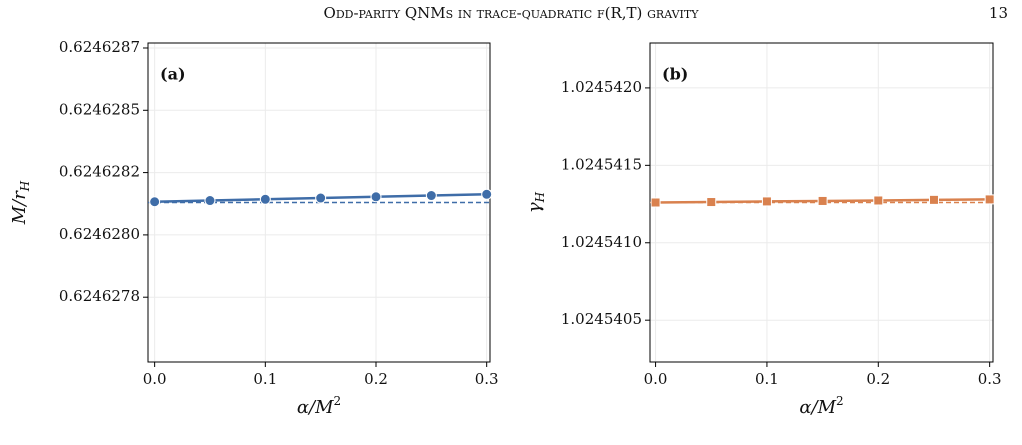  What do you see at coordinates (601, 242) in the screenshot?
I see `y-tick-label: 1.0245410` at bounding box center [601, 242].